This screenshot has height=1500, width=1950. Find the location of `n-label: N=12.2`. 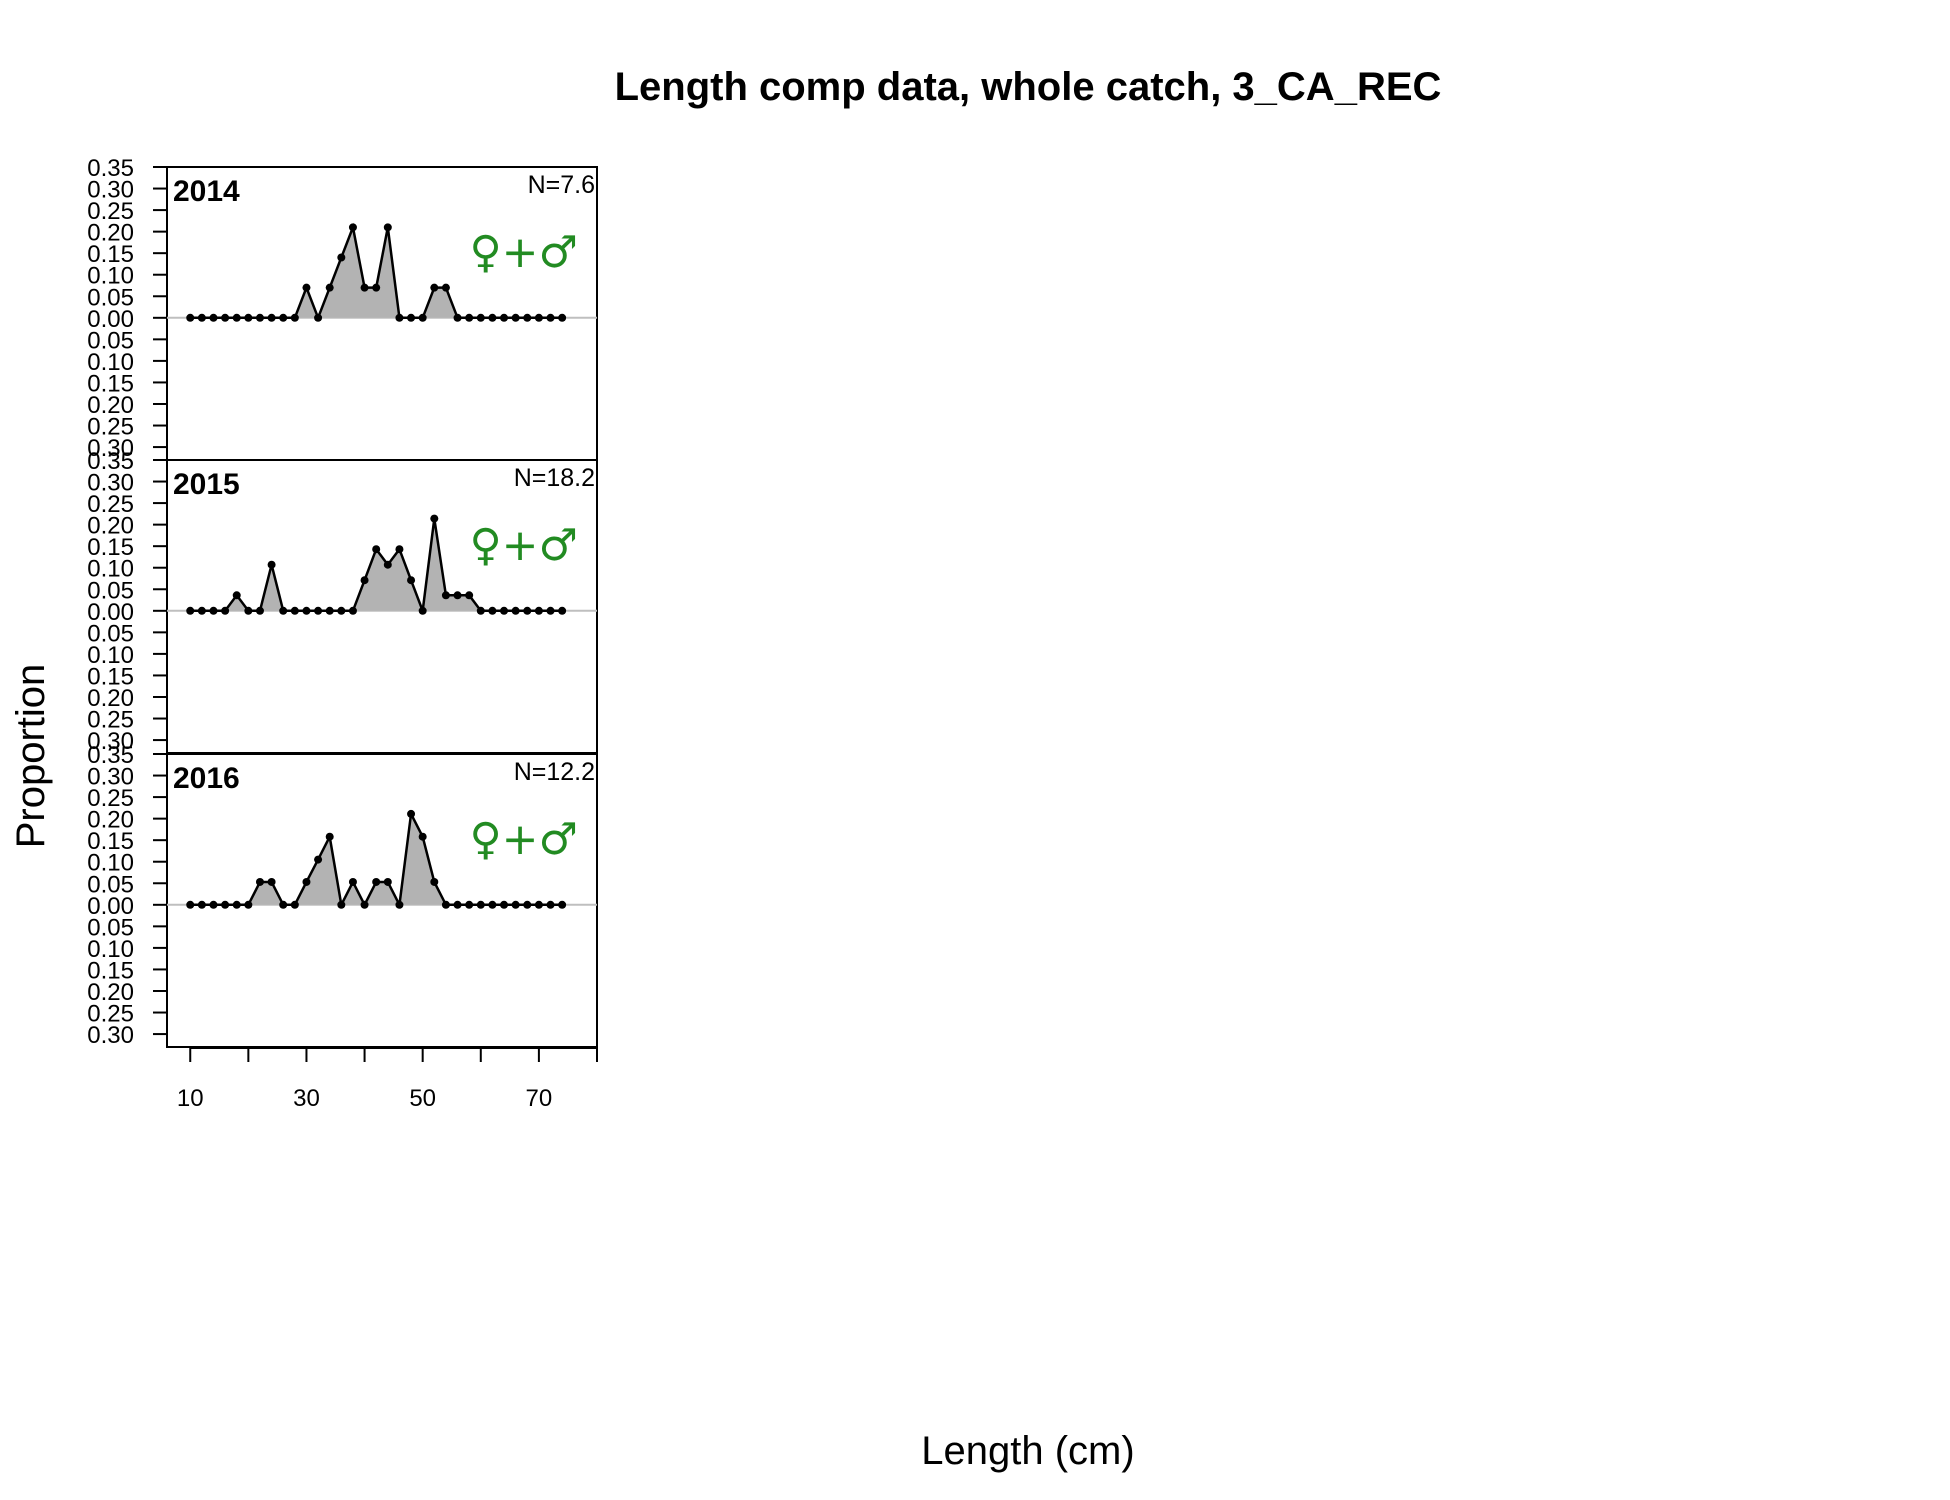

n-label: N=12.2 is located at coordinates (554, 772).